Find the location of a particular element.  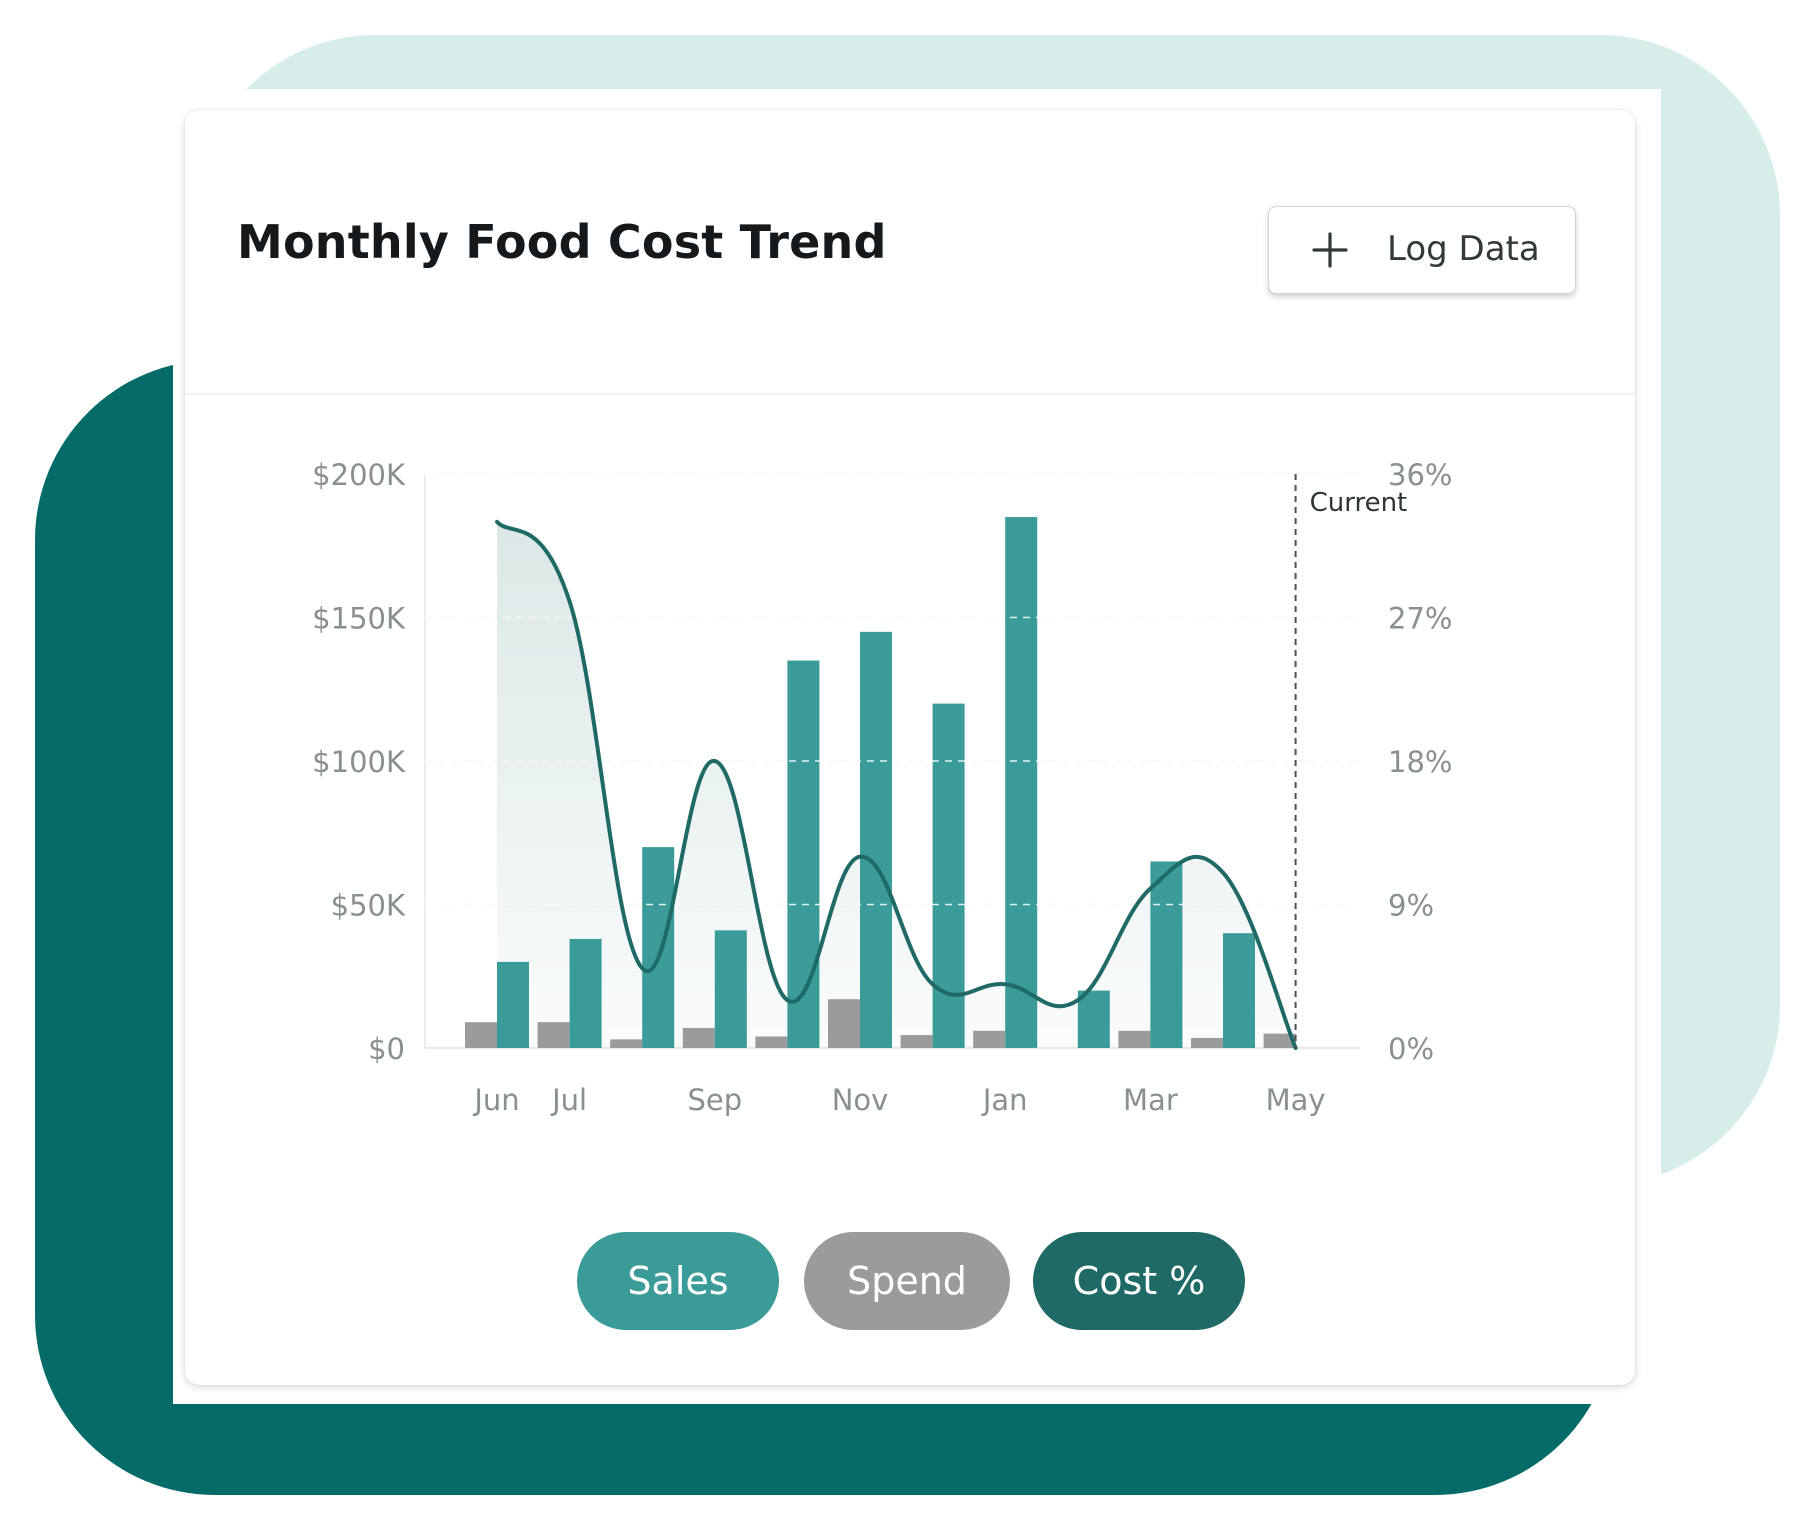

header-divider is located at coordinates (910, 394).